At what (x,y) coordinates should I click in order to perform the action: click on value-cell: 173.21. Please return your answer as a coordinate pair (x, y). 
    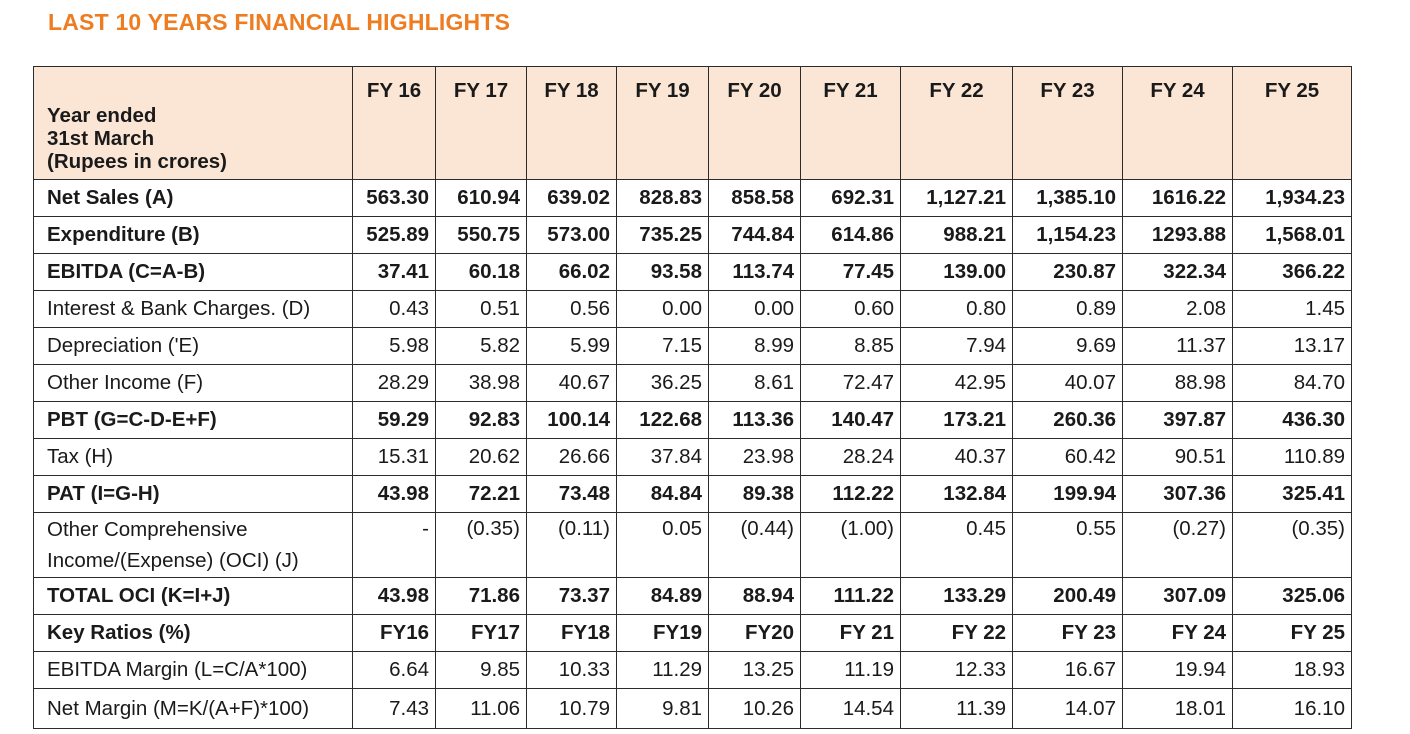
    Looking at the image, I should click on (956, 420).